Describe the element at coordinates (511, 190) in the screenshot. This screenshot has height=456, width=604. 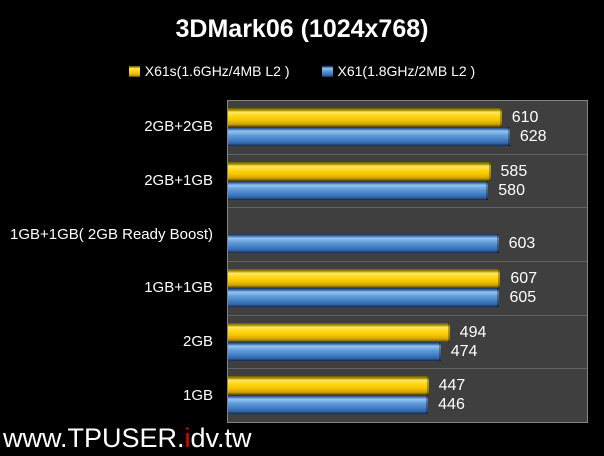
I see `bar-value-label: 580` at that location.